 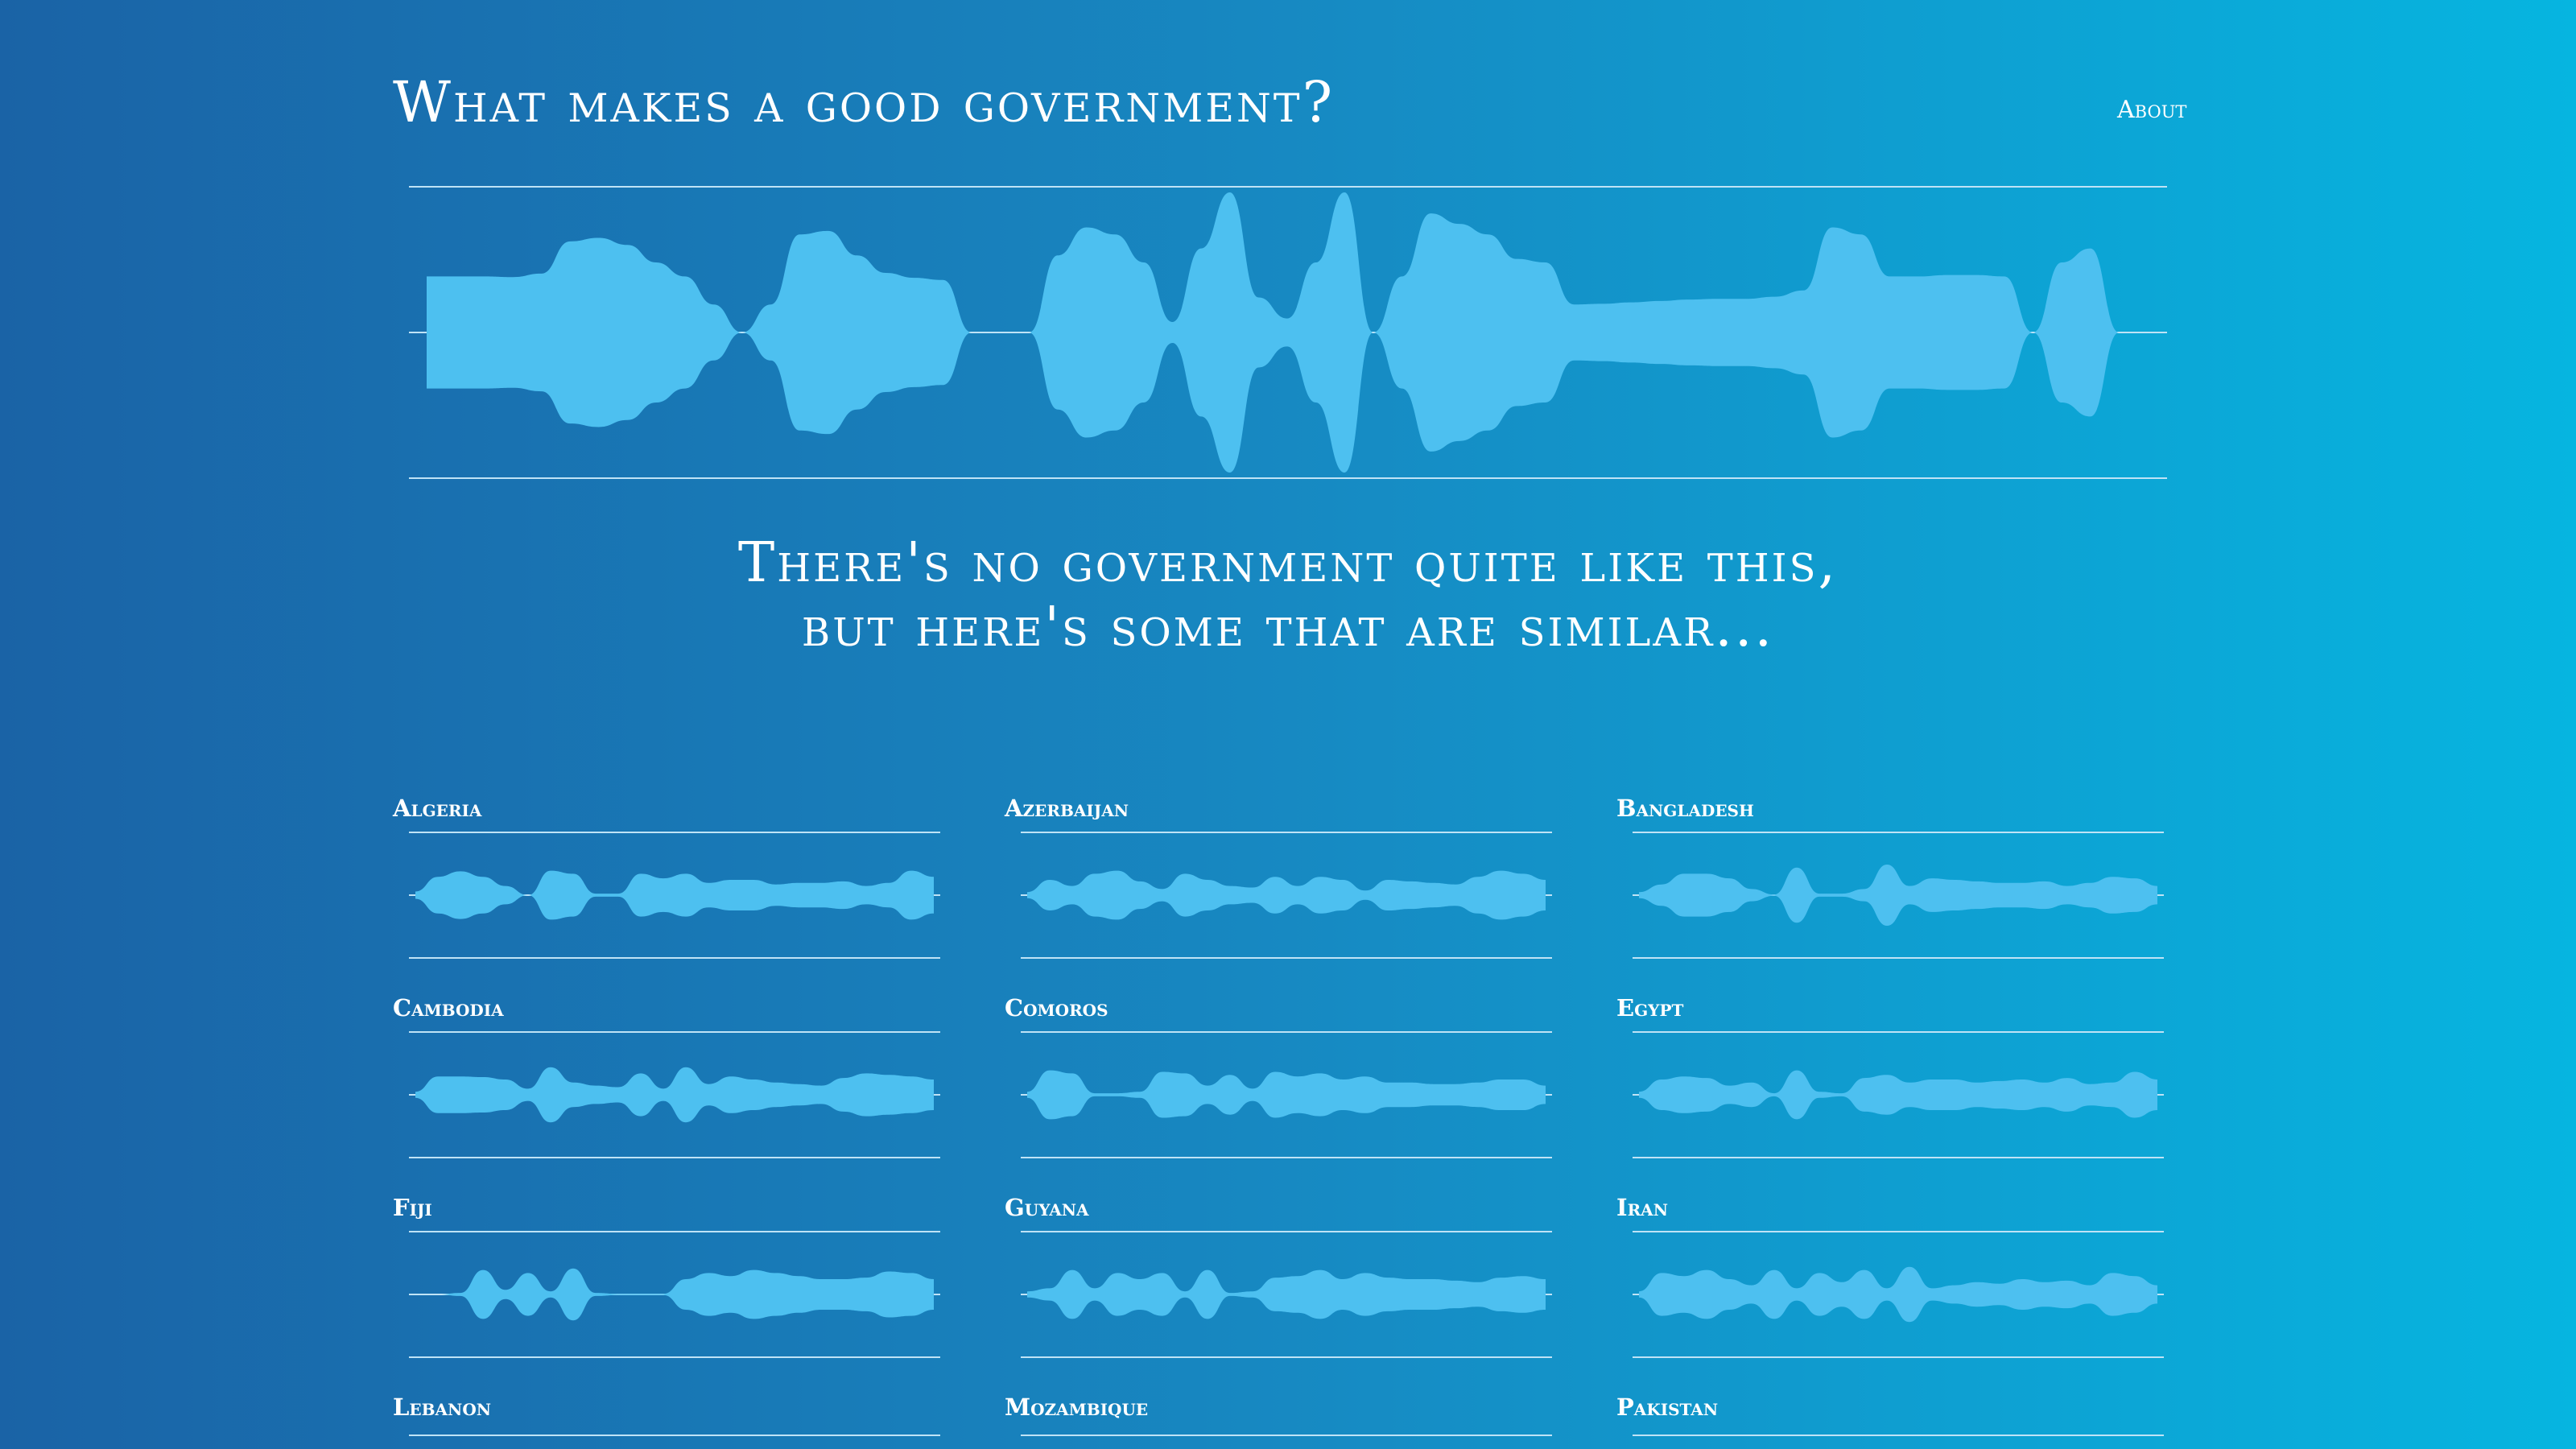 I want to click on country-card-algeria: Algeria, so click(x=666, y=882).